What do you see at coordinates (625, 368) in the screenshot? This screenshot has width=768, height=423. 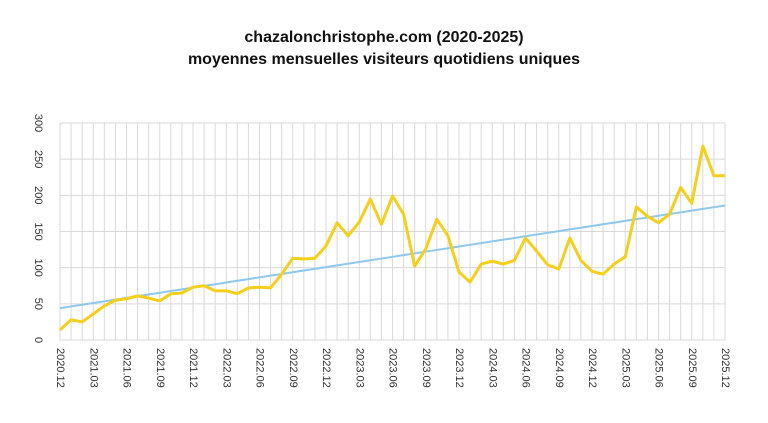 I see `x-tick-label: 2025.03` at bounding box center [625, 368].